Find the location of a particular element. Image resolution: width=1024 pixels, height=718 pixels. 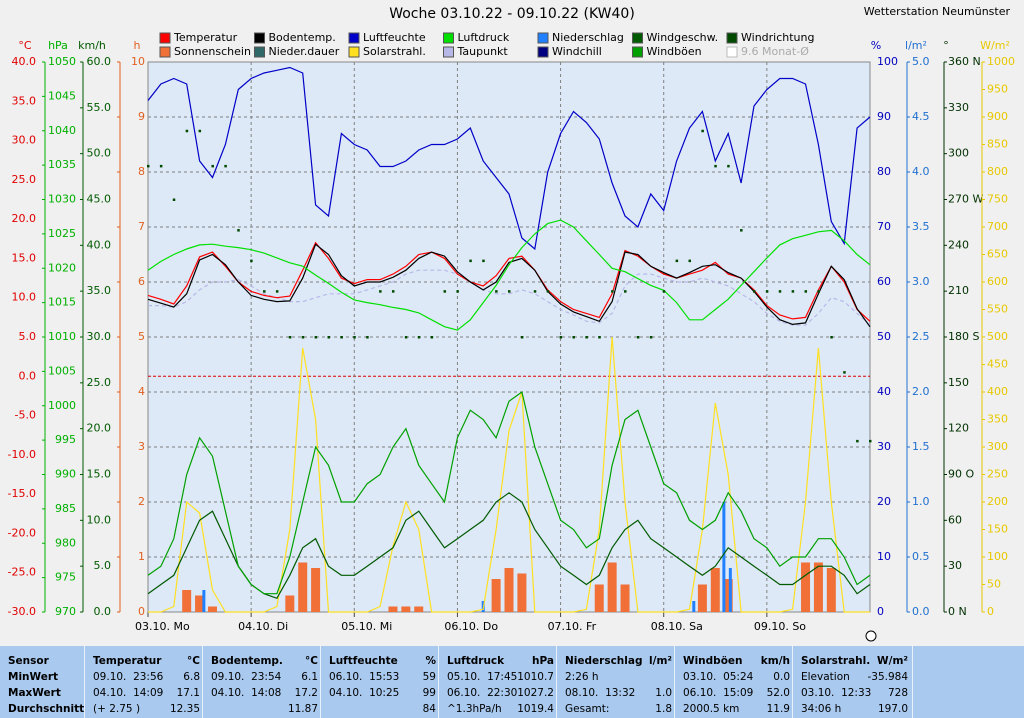

table-cell: 04.10. 14:08 is located at coordinates (246, 693).